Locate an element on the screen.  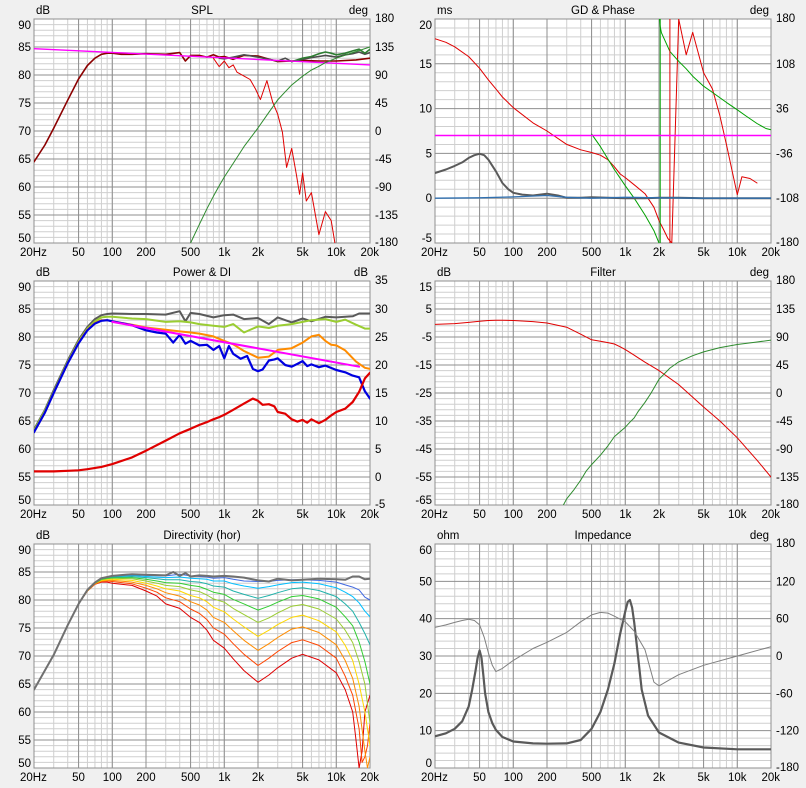
chart-title: GD & Phase is located at coordinates (603, 11).